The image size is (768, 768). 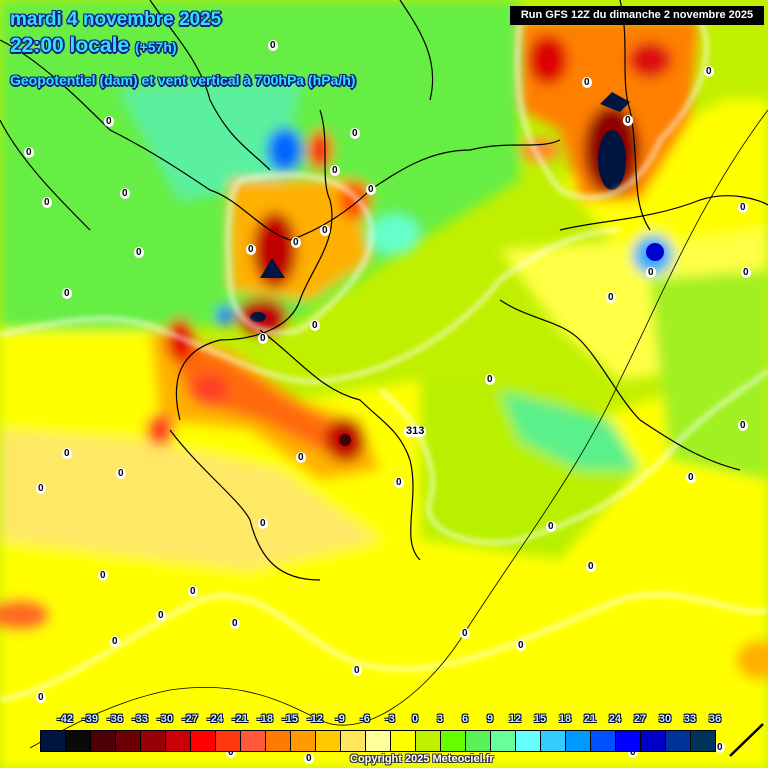 What do you see at coordinates (515, 719) in the screenshot?
I see `legend-tick-label: 12` at bounding box center [515, 719].